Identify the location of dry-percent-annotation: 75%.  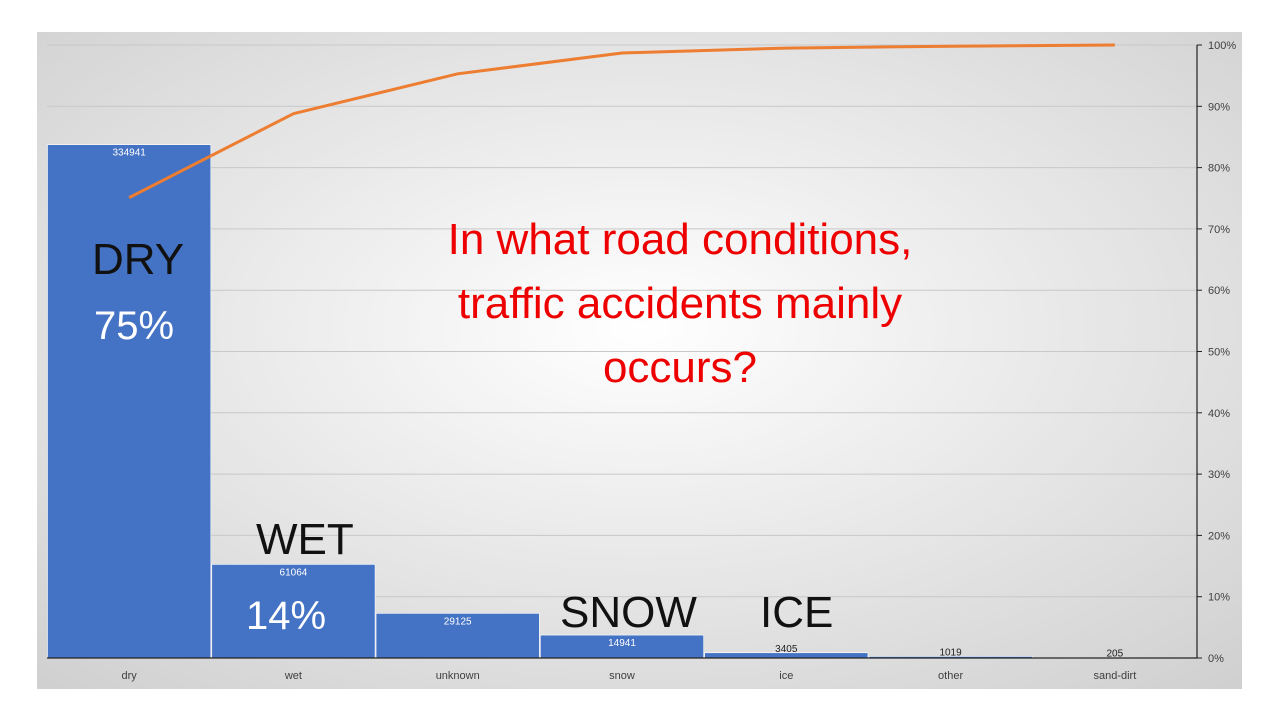
(134, 326).